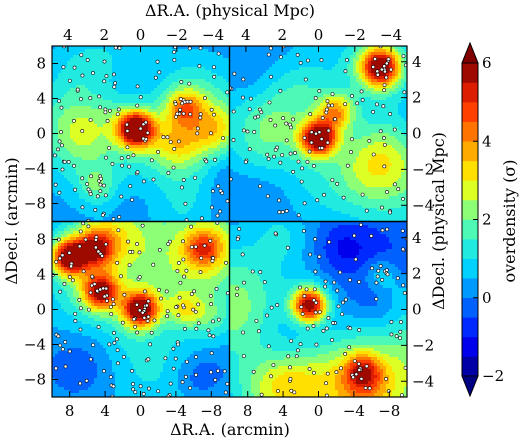 Image resolution: width=520 pixels, height=443 pixels. What do you see at coordinates (470, 386) in the screenshot?
I see `colorbar-min-extend` at bounding box center [470, 386].